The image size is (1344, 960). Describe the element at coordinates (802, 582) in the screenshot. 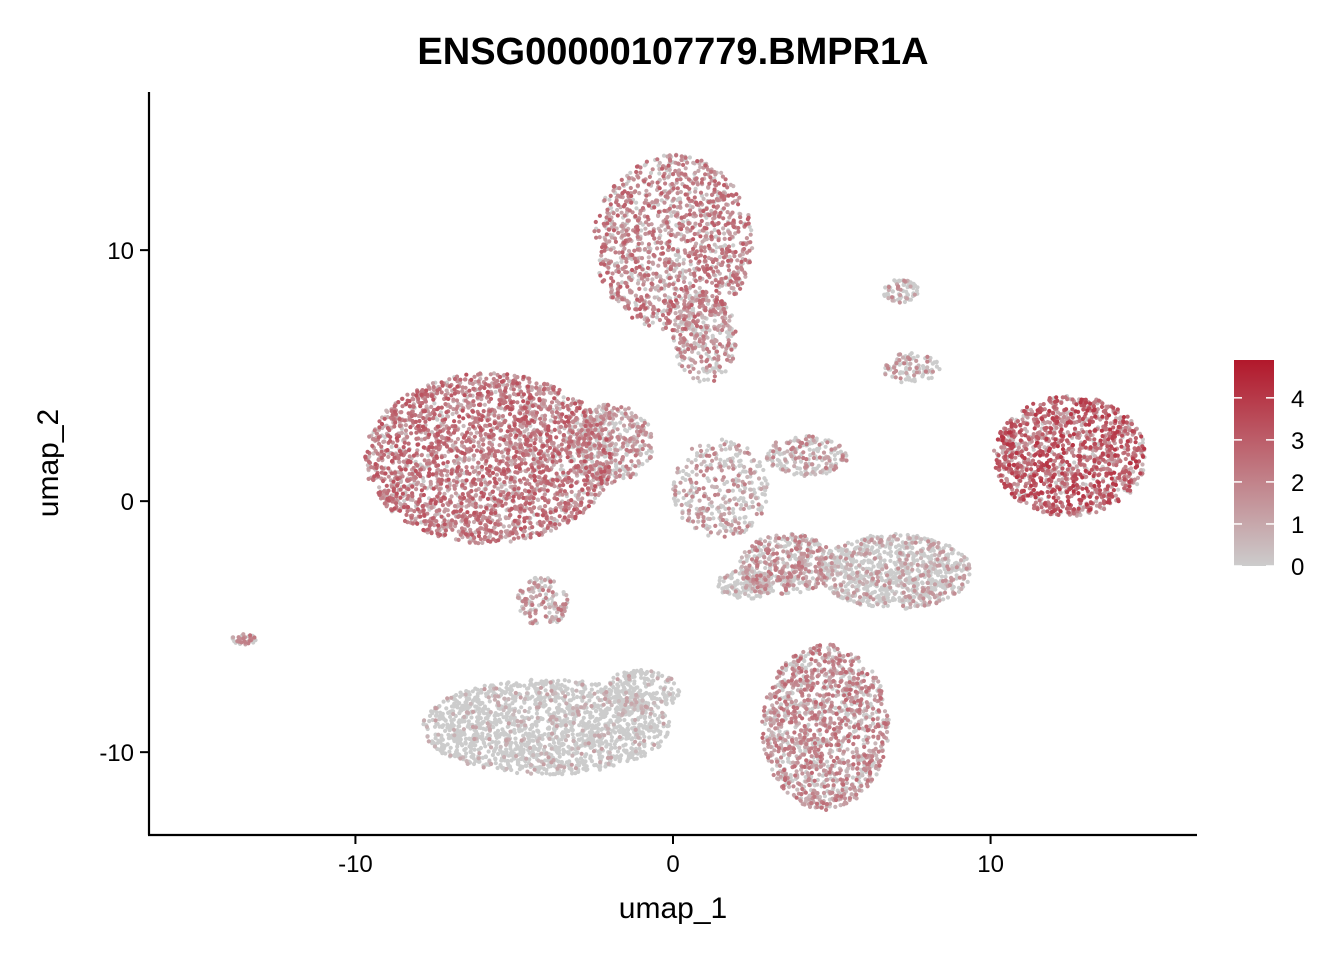

I see `data-point-2064` at that location.